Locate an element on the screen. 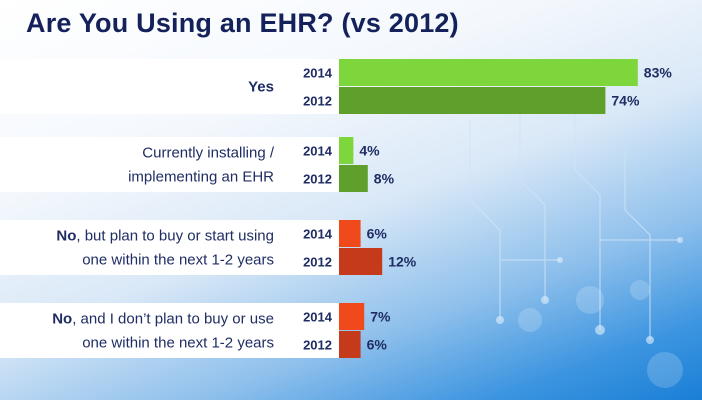 This screenshot has width=702, height=400. category-label-emphasis: Yes is located at coordinates (261, 87).